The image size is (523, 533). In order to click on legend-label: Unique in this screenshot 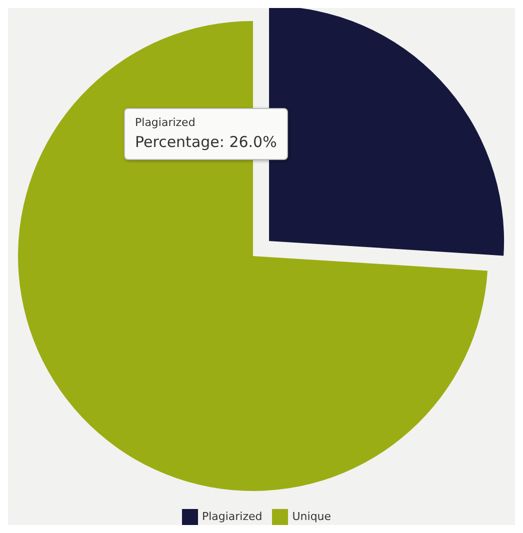, I will do `click(312, 517)`.